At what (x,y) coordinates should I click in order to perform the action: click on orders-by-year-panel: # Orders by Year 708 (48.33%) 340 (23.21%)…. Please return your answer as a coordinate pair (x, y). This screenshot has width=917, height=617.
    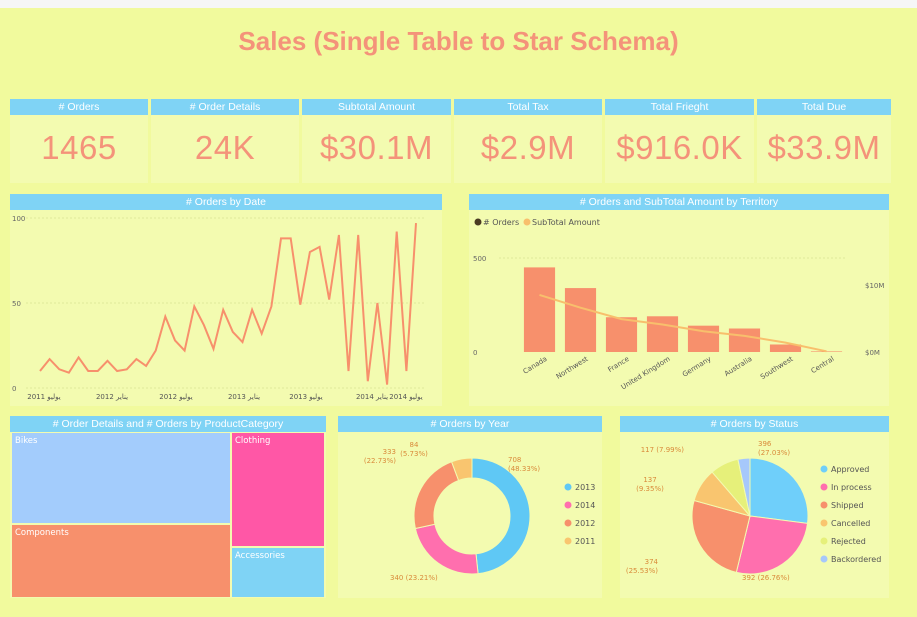
    Looking at the image, I should click on (470, 507).